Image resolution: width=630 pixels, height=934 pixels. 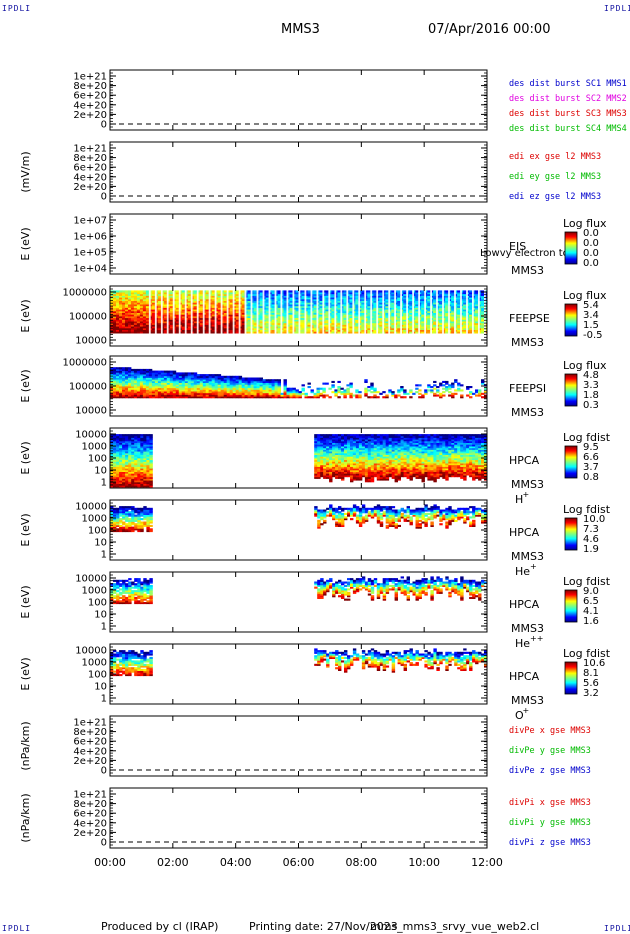 I want to click on panel-feepse-ytick-label: 1000000, so click(x=84, y=293).